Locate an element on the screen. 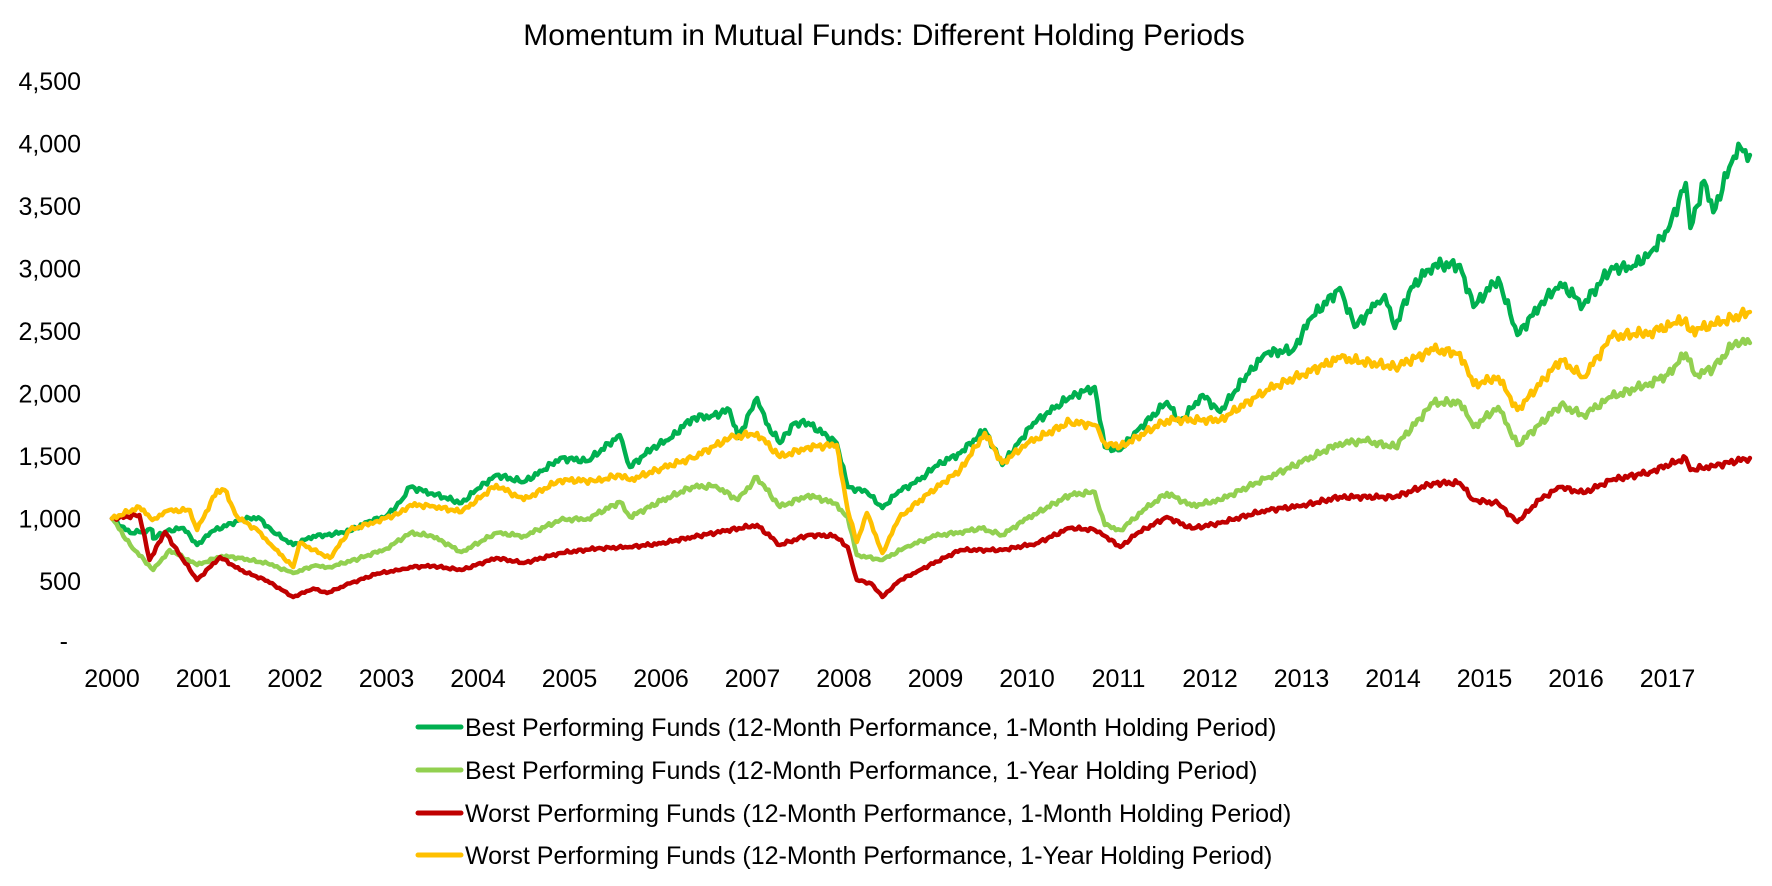 This screenshot has height=886, width=1772. x-tick-label: 2005 is located at coordinates (570, 679).